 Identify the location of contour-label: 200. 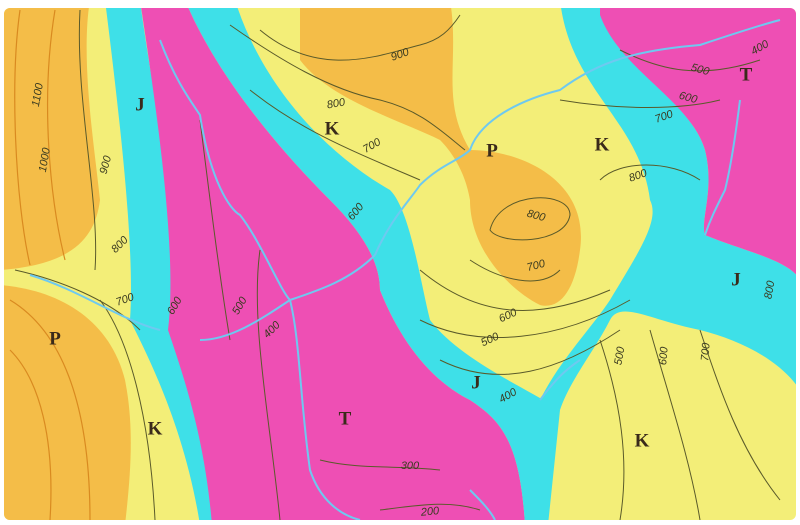
(429, 512).